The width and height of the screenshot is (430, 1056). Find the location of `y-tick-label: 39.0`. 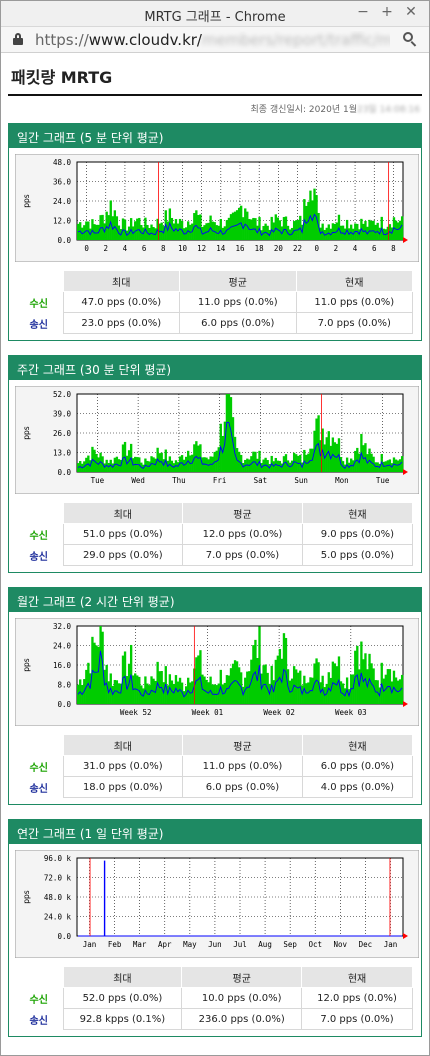

y-tick-label: 39.0 is located at coordinates (62, 414).